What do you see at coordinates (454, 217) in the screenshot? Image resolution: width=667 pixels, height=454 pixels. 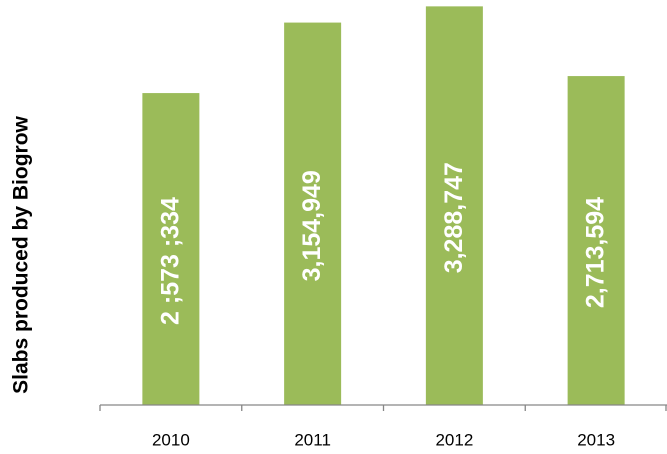 I see `value-label: 3,288,747` at bounding box center [454, 217].